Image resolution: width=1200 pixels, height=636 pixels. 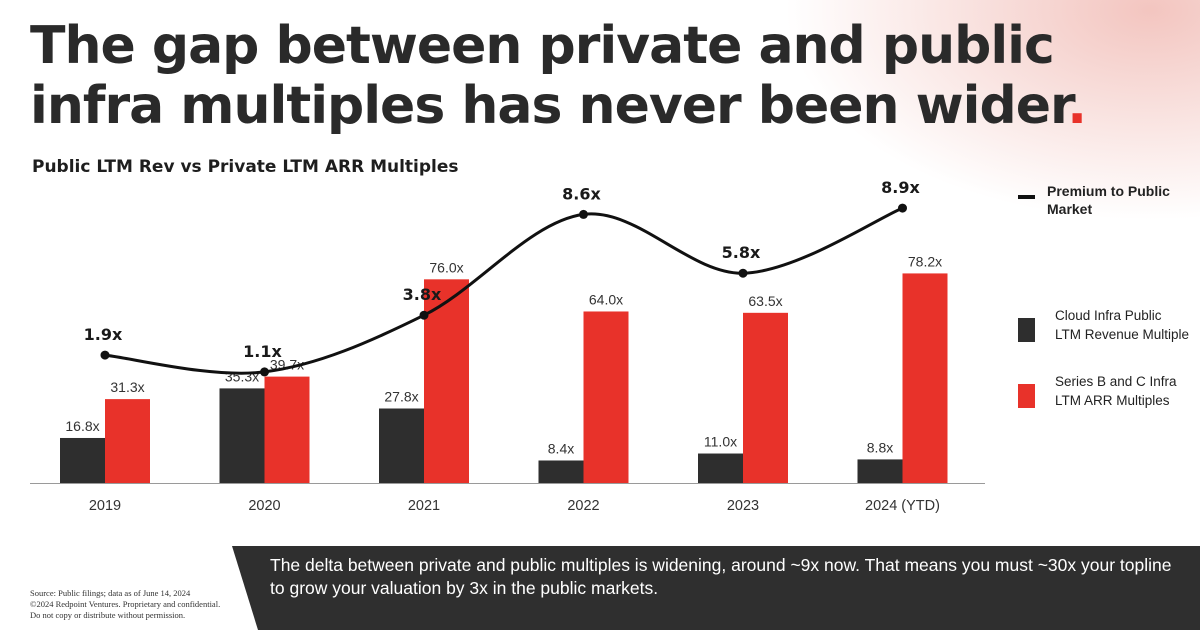 What do you see at coordinates (561, 471) in the screenshot?
I see `bar-public-2022` at bounding box center [561, 471].